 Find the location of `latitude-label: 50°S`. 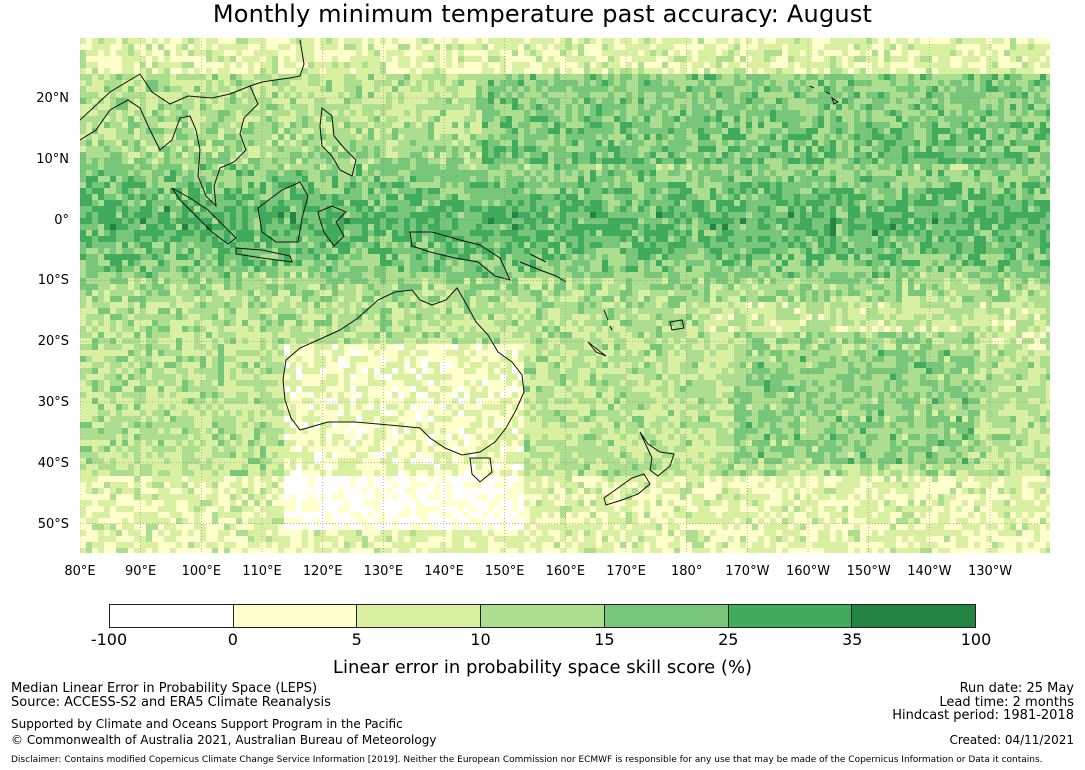

latitude-label: 50°S is located at coordinates (53, 524).